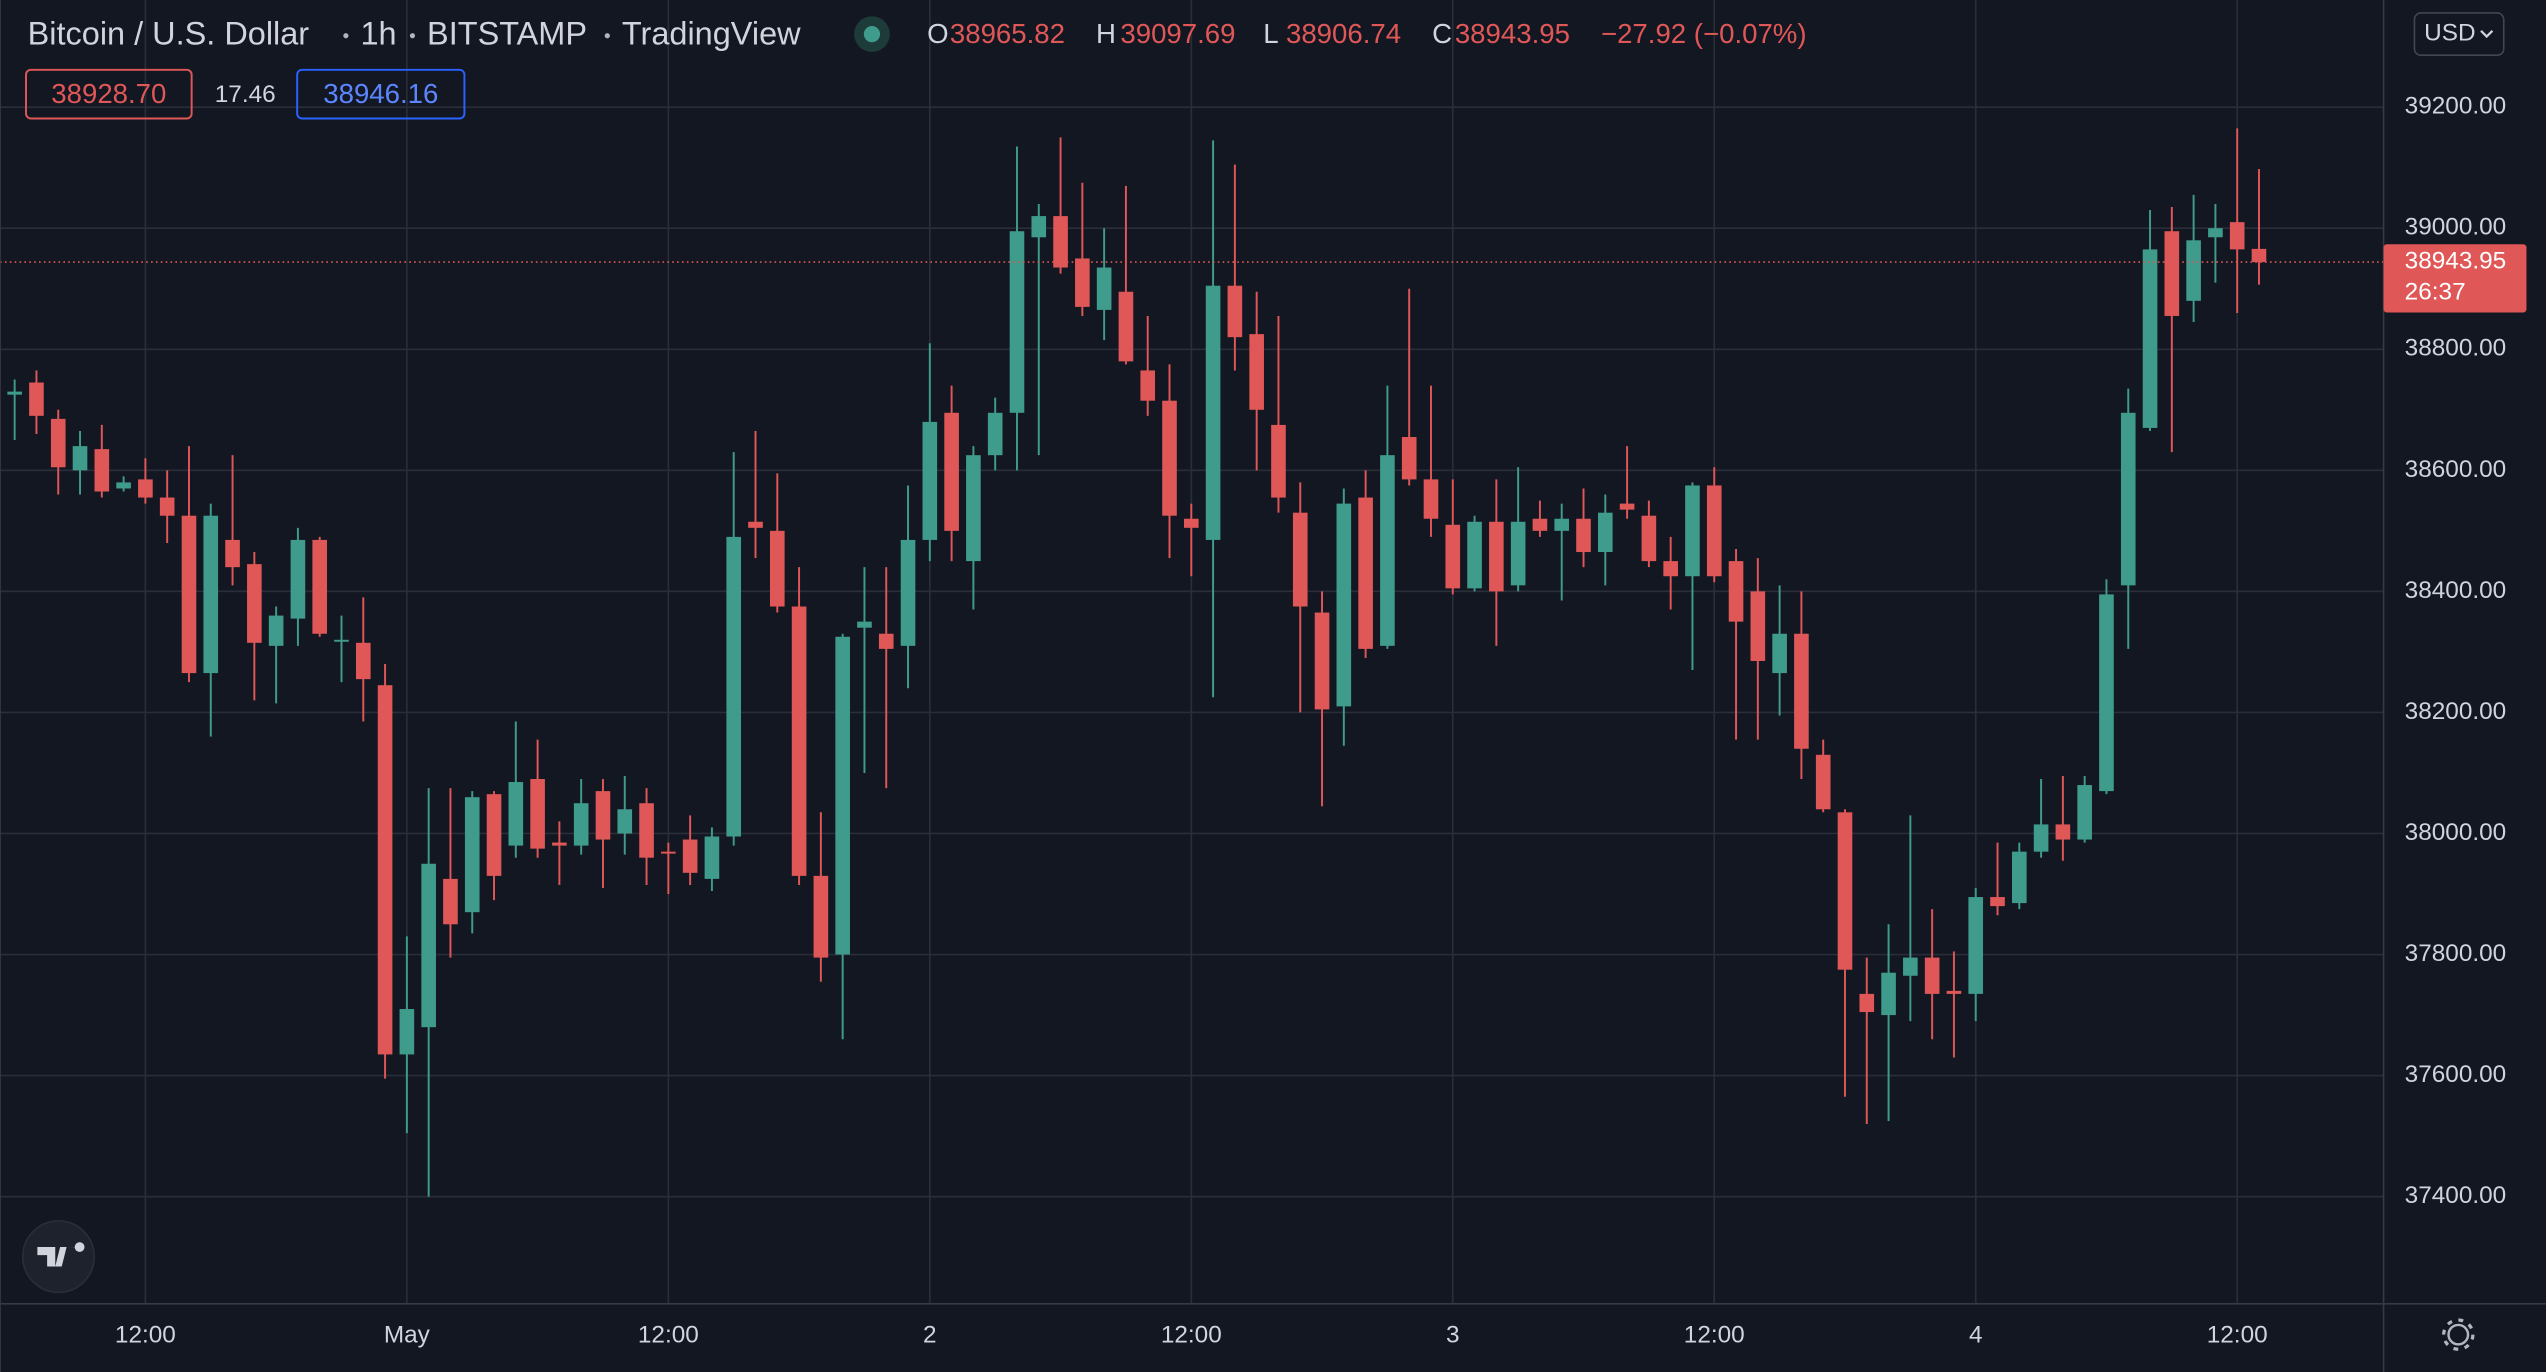 Image resolution: width=2546 pixels, height=1372 pixels. Describe the element at coordinates (2456, 227) in the screenshot. I see `y-tick-label: 39000.00` at that location.